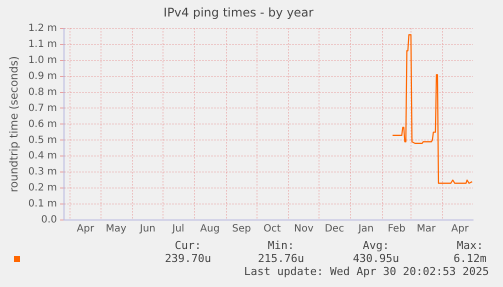 This screenshot has width=503, height=287. I want to click on x-tick-label: Dec, so click(334, 229).